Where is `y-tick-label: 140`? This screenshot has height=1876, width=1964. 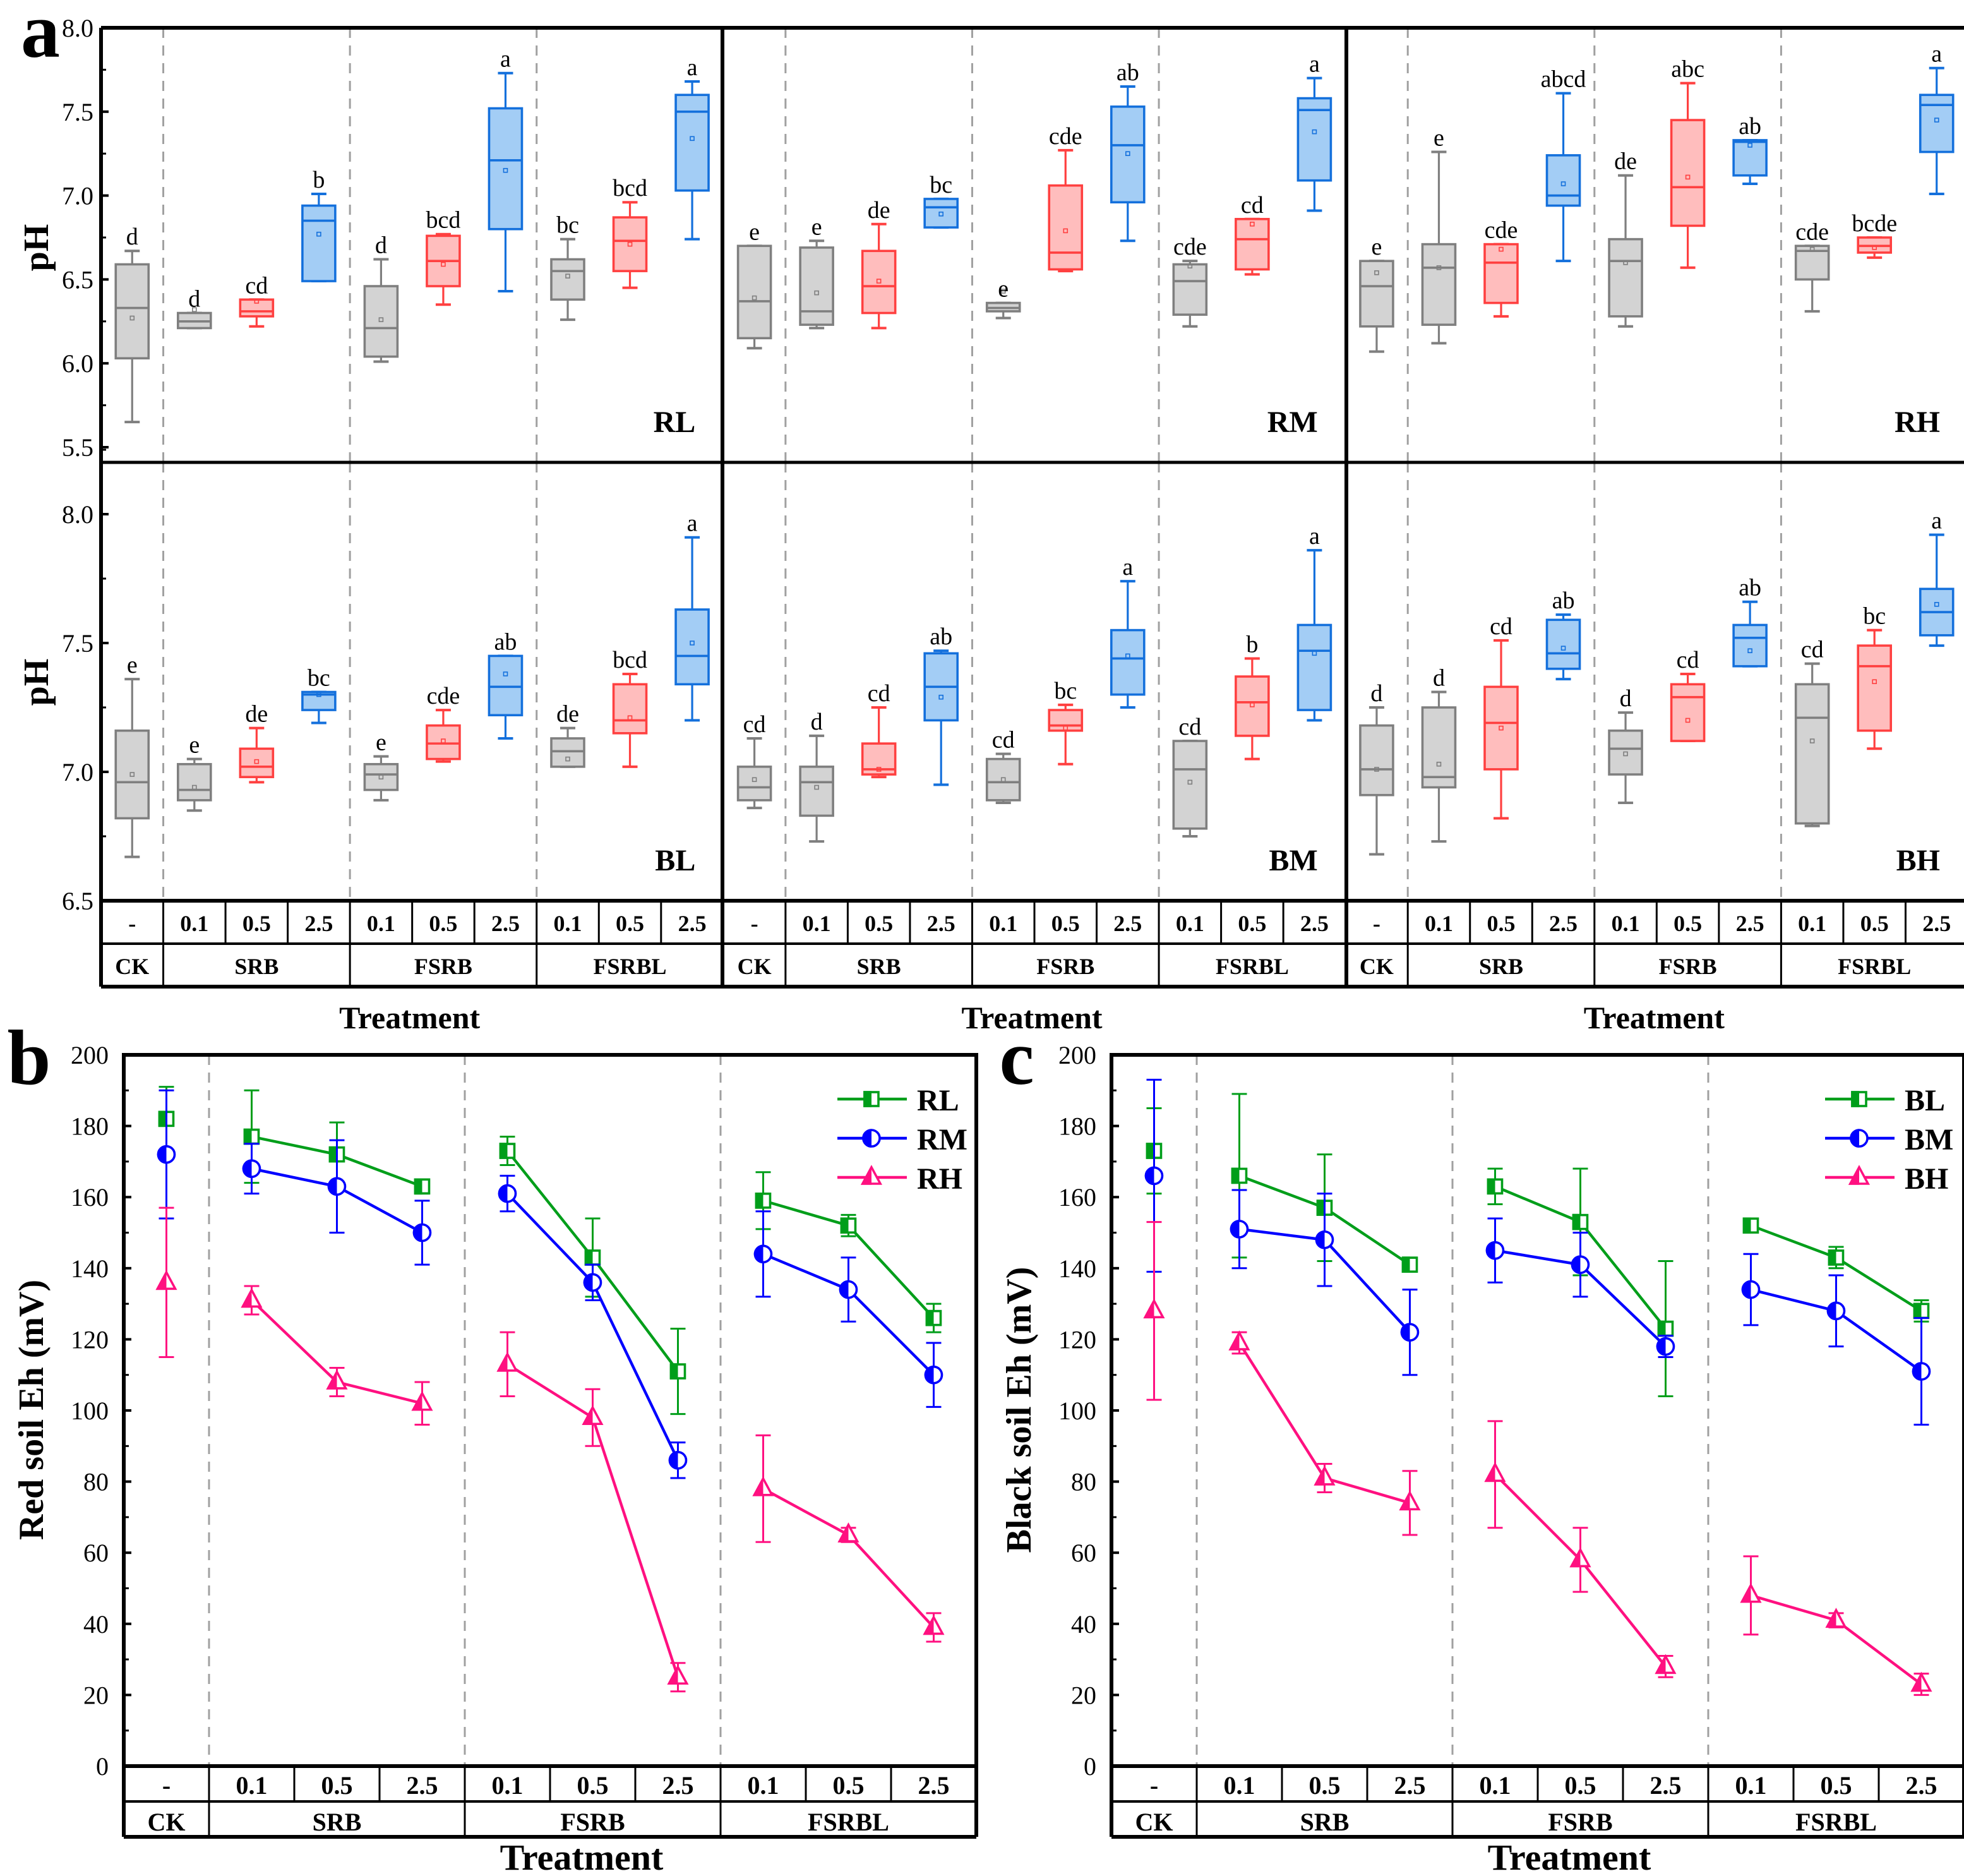 y-tick-label: 140 is located at coordinates (1077, 1268).